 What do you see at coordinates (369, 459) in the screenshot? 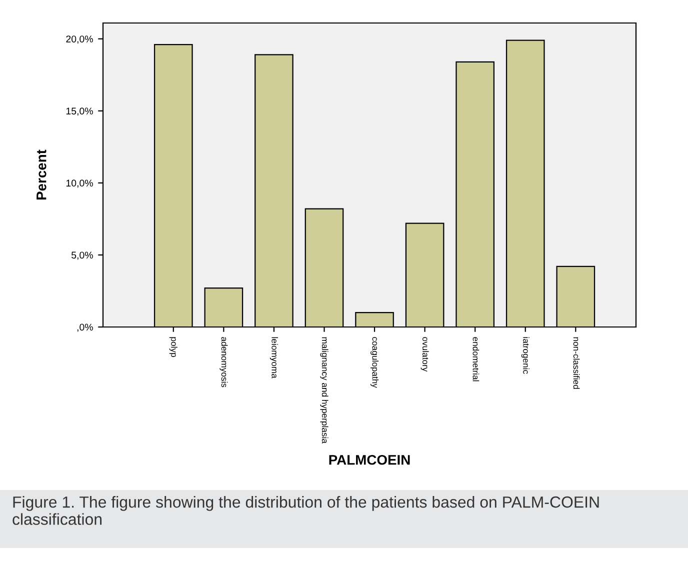
I see `x-axis-title: PALMCOEIN` at bounding box center [369, 459].